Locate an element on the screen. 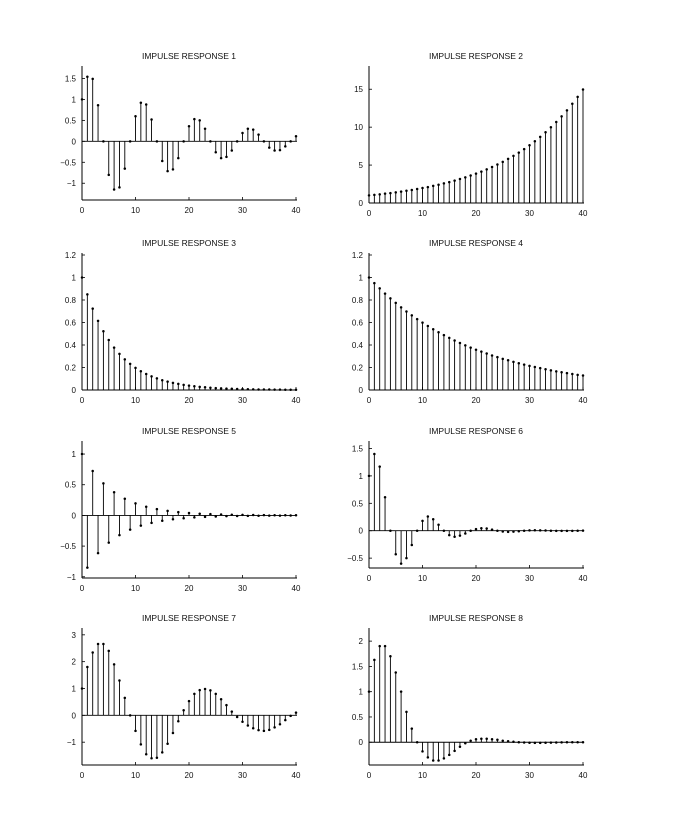 The height and width of the screenshot is (817, 677). panel-6-xtick-label: 0 is located at coordinates (369, 578).